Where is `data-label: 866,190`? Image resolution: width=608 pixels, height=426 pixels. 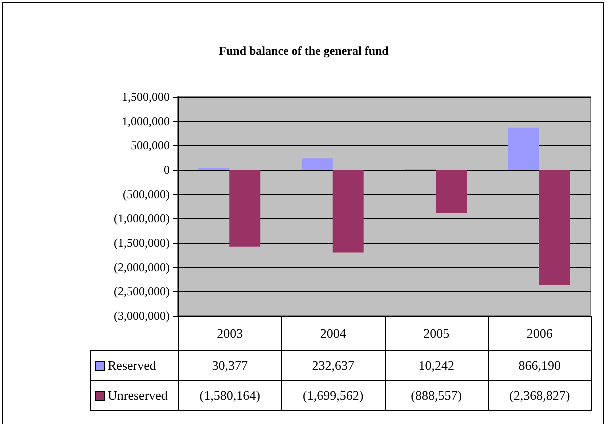 data-label: 866,190 is located at coordinates (540, 365).